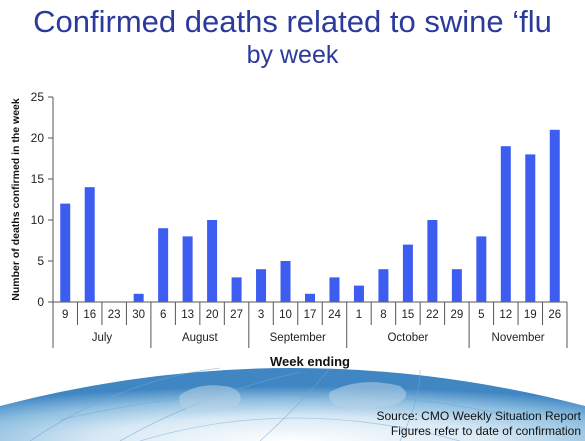 The image size is (585, 441). I want to click on source-line: Source: CMO Weekly Situation Report, so click(478, 416).